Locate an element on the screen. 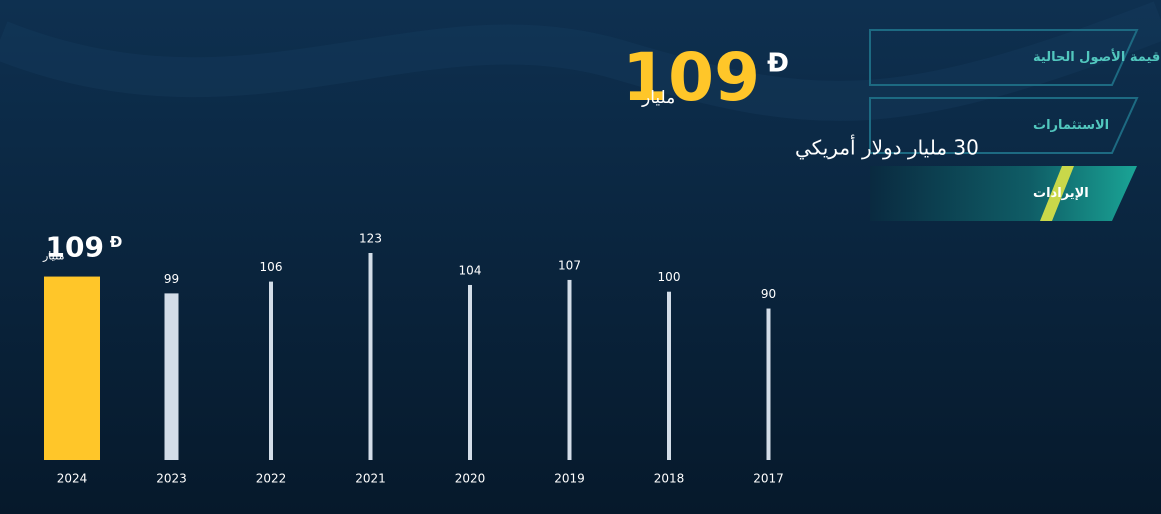 Image resolution: width=1161 pixels, height=514 pixels. headline-value: 109 is located at coordinates (691, 77).